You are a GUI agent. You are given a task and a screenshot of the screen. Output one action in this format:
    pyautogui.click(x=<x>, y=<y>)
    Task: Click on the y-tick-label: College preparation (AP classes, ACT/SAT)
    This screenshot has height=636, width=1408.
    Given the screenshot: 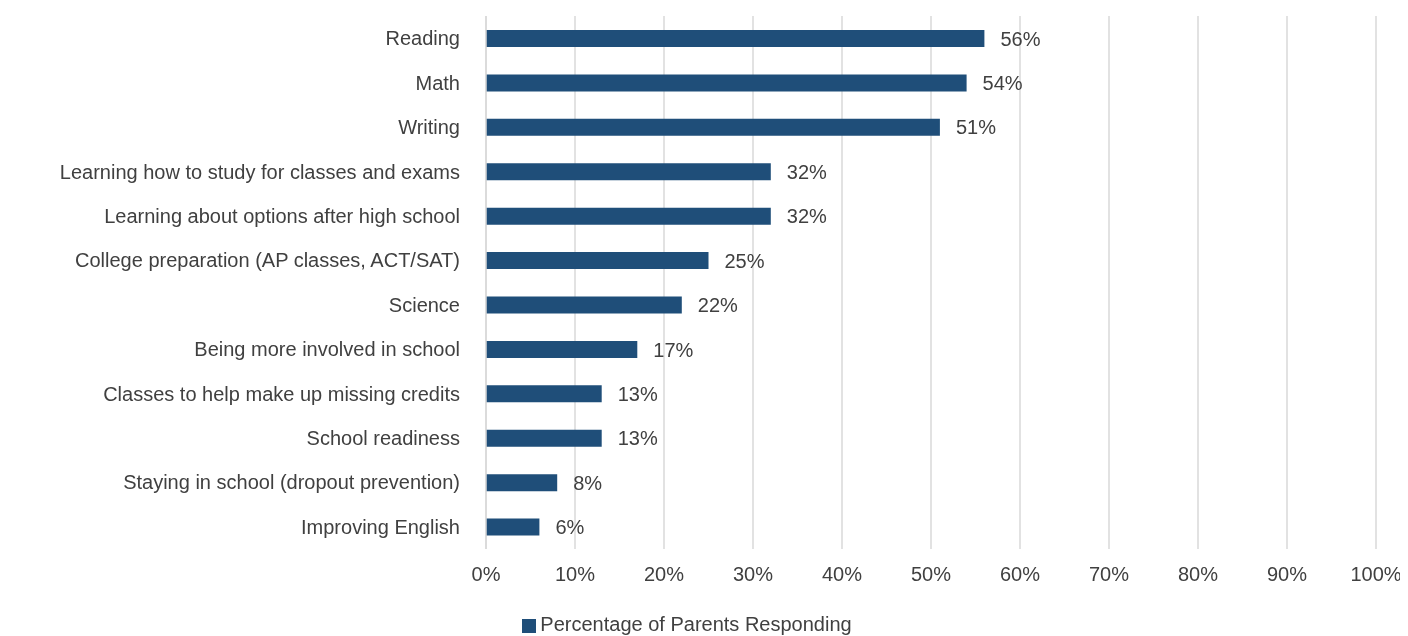 What is the action you would take?
    pyautogui.click(x=267, y=260)
    